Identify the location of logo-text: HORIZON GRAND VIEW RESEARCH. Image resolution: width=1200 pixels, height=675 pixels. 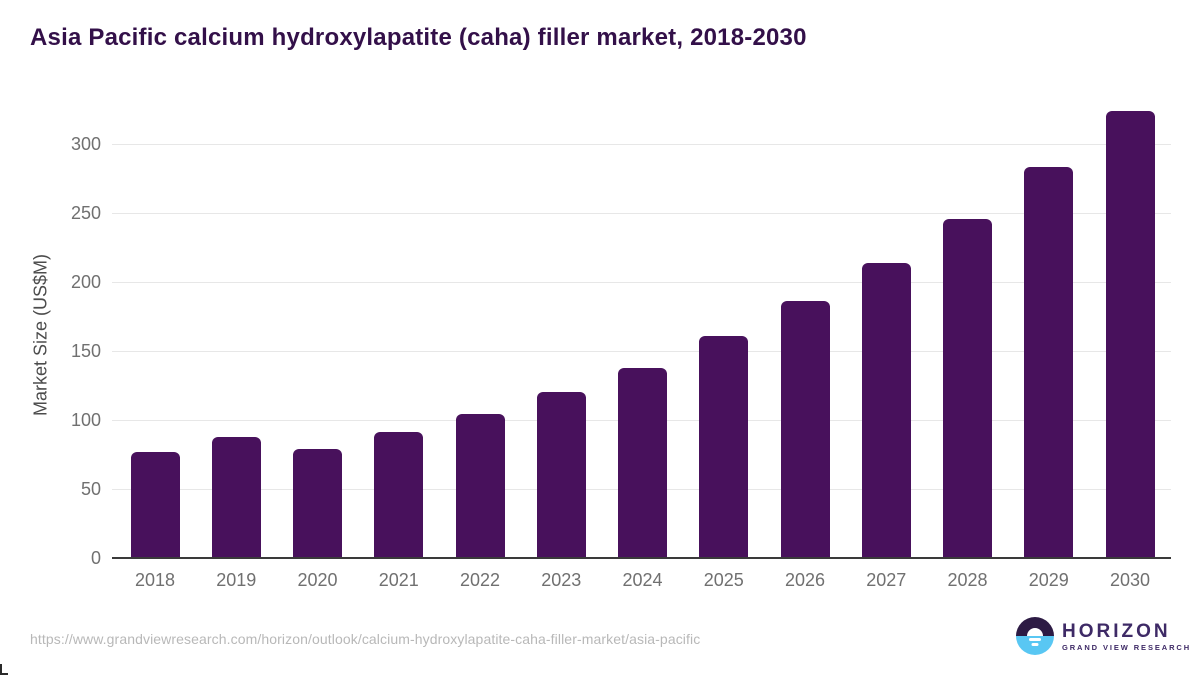
(1126, 636).